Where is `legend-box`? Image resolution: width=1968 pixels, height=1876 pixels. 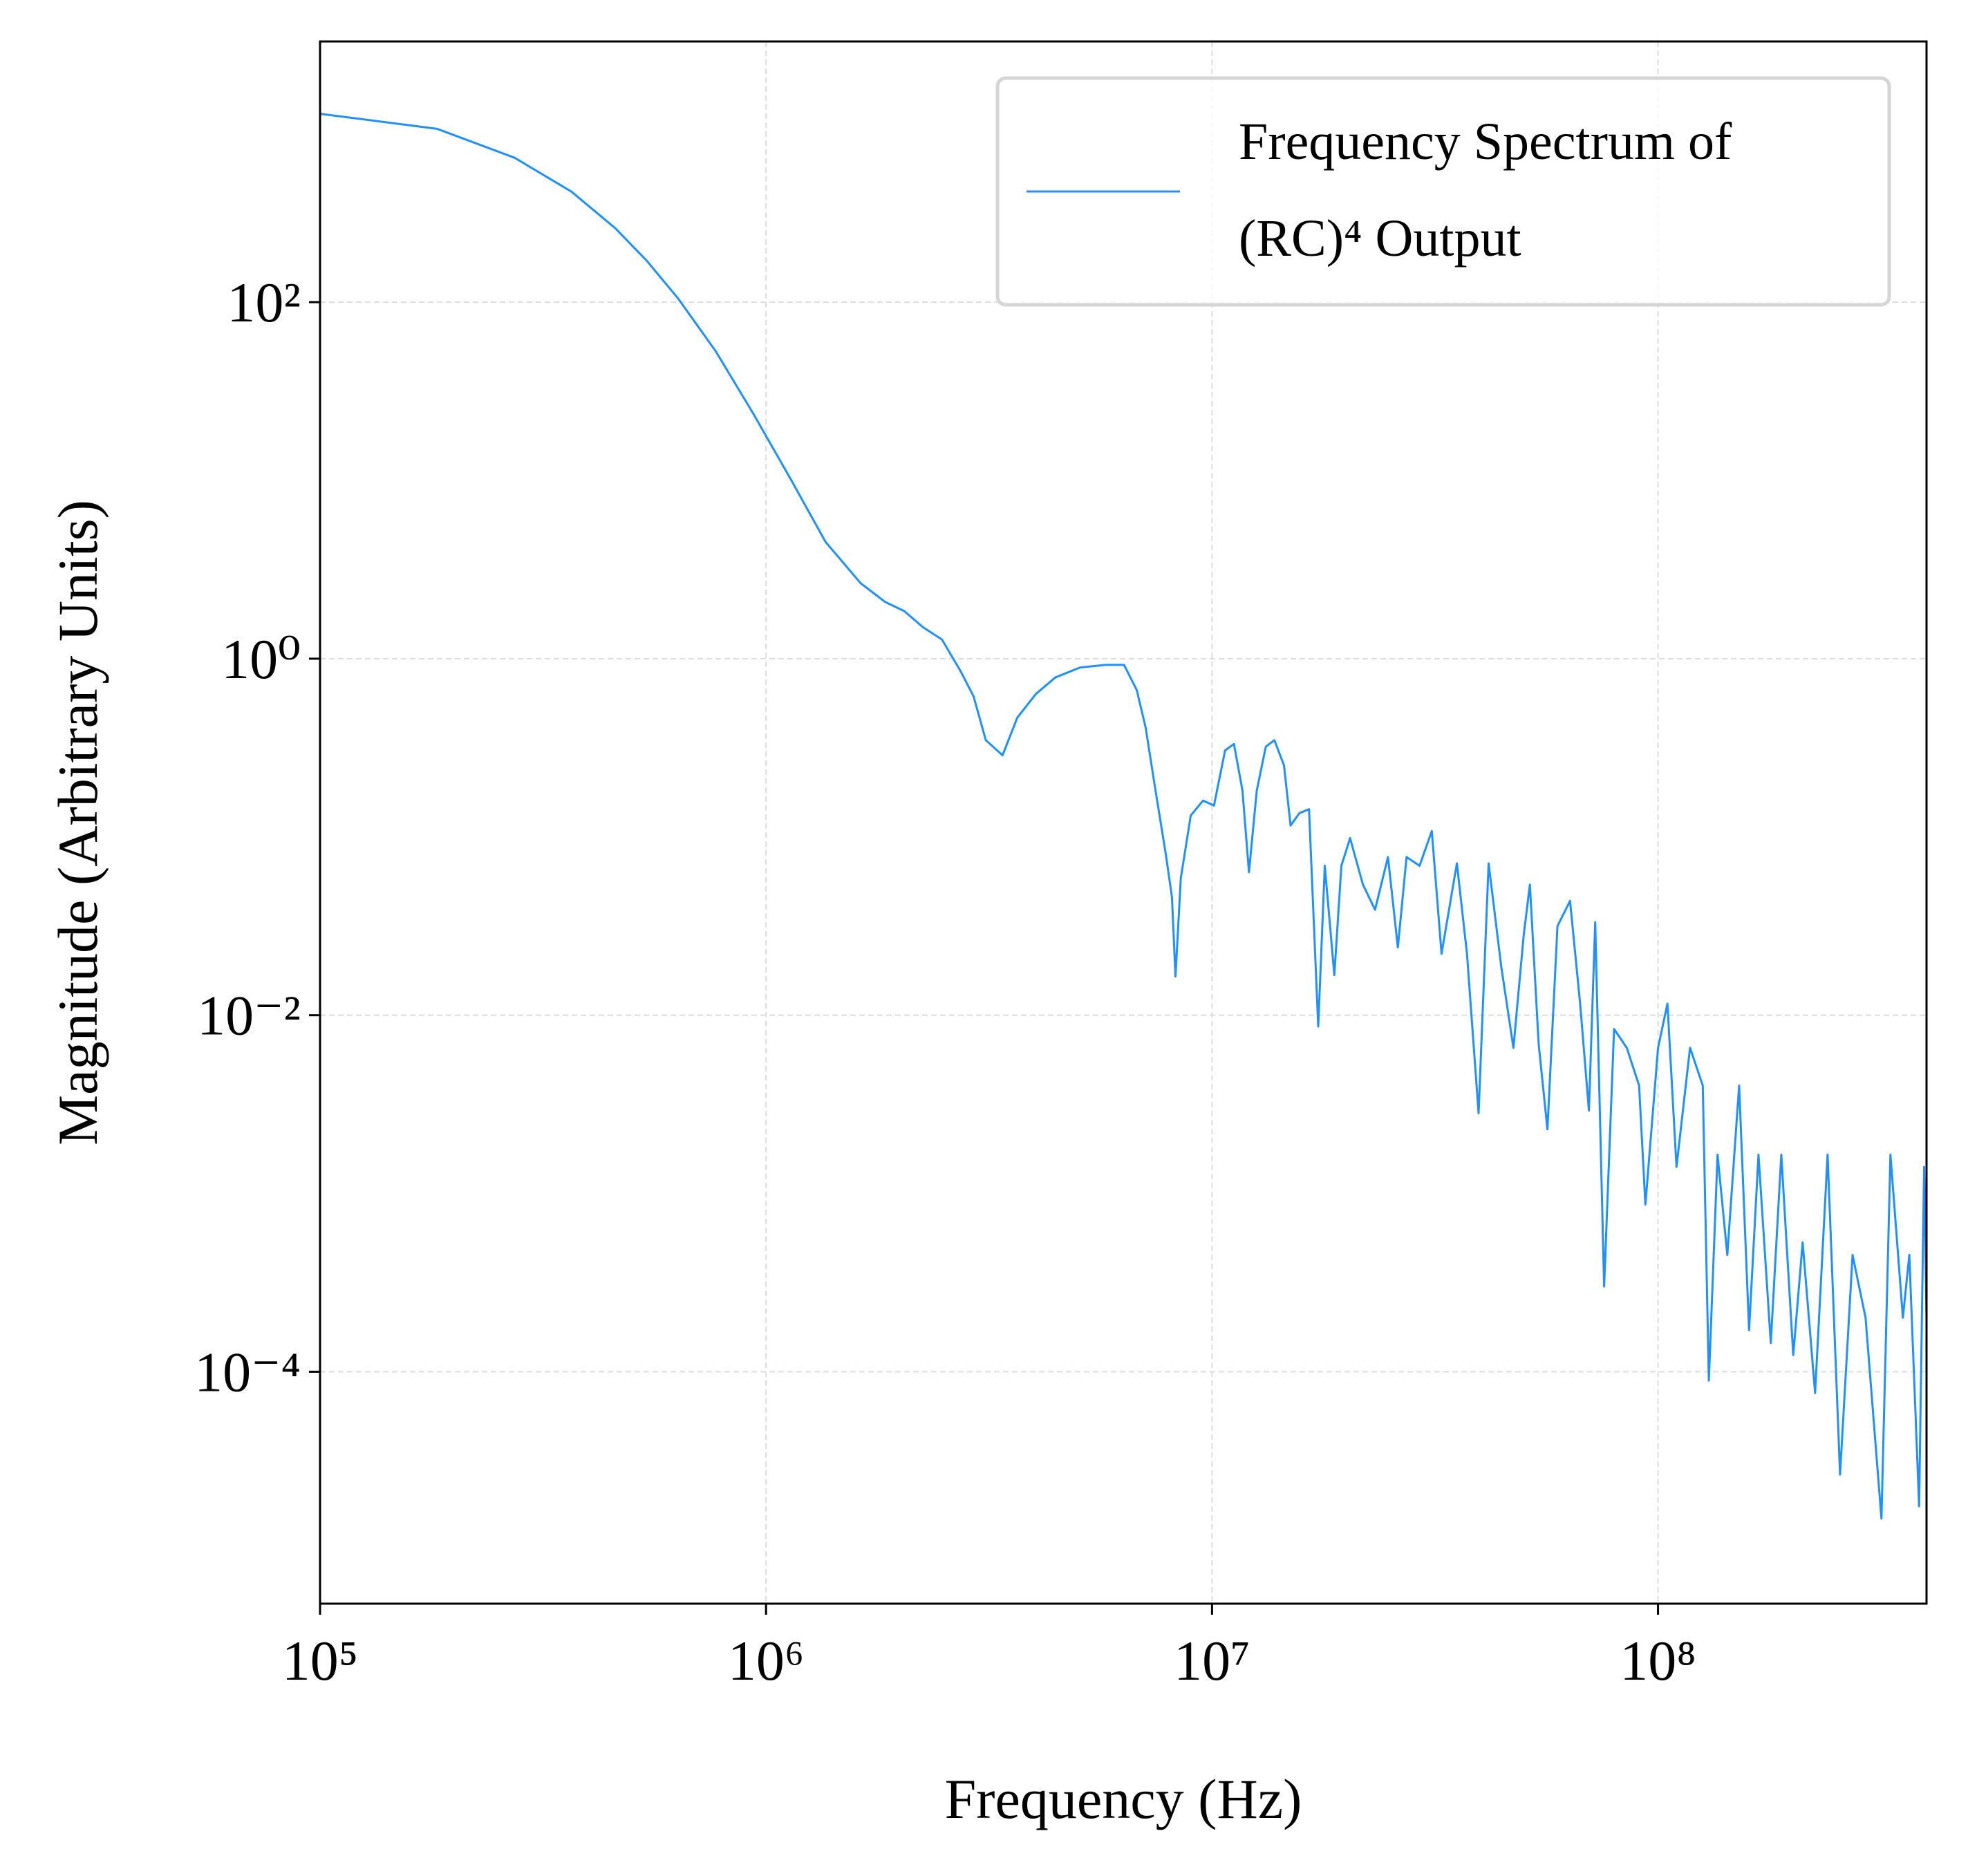
legend-box is located at coordinates (1443, 191).